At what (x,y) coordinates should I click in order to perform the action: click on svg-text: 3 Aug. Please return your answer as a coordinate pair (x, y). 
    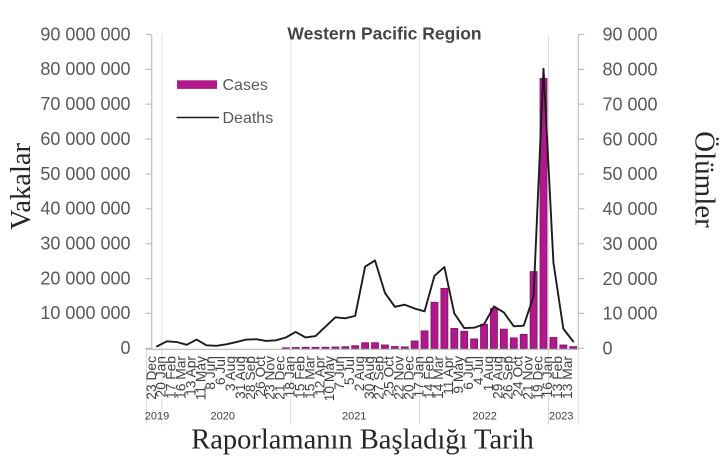
    Looking at the image, I should click on (230, 373).